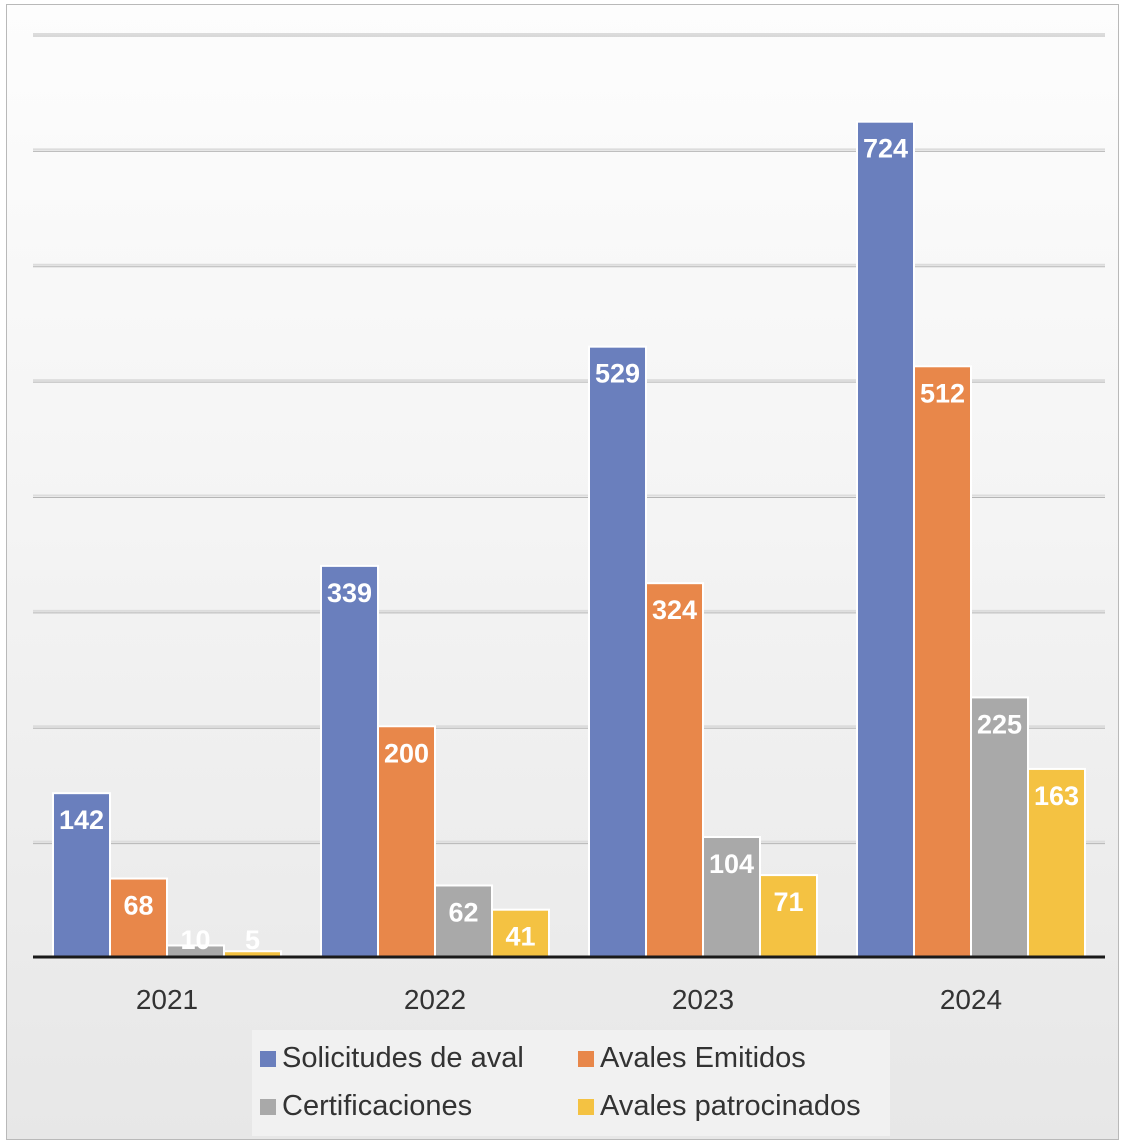 The height and width of the screenshot is (1144, 1125). Describe the element at coordinates (885, 149) in the screenshot. I see `data-label: 724` at that location.